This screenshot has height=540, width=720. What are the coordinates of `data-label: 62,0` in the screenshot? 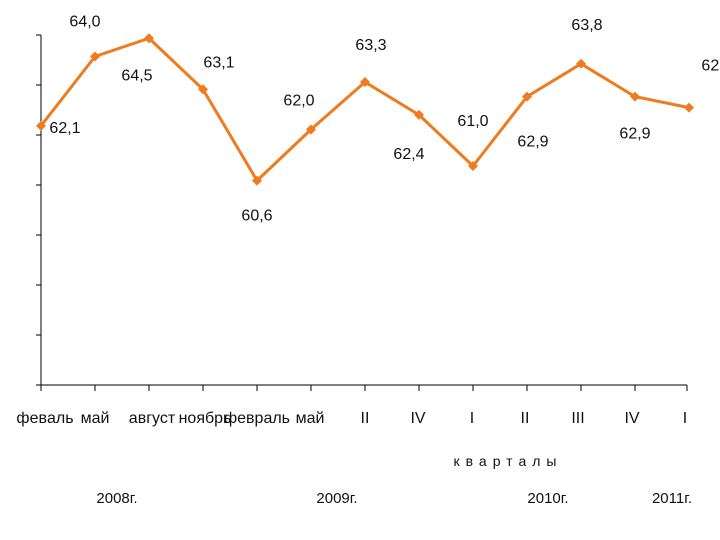 It's located at (298, 101).